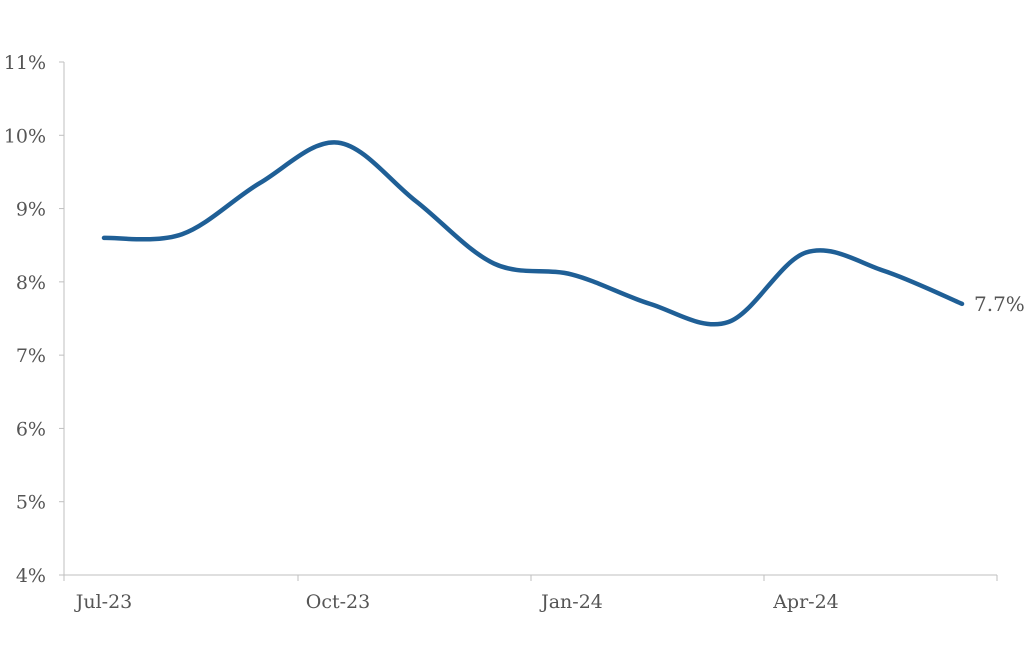  I want to click on x-axis: Jul-23 Oct-23 Jan-24 Apr-24, so click(530, 593).